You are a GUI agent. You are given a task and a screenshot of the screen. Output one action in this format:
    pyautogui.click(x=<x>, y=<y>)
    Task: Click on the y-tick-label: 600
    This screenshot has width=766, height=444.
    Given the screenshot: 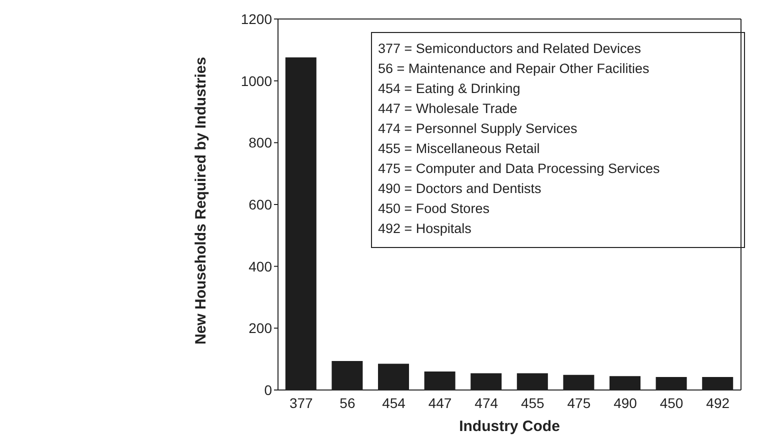 What is the action you would take?
    pyautogui.click(x=260, y=204)
    